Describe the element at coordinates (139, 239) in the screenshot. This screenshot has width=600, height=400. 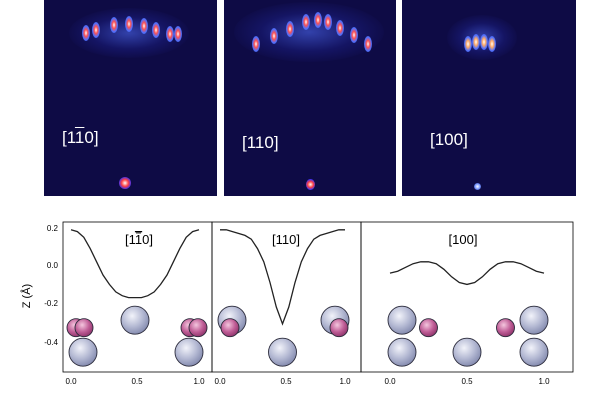
I see `plot-title-1-10: [110]` at that location.